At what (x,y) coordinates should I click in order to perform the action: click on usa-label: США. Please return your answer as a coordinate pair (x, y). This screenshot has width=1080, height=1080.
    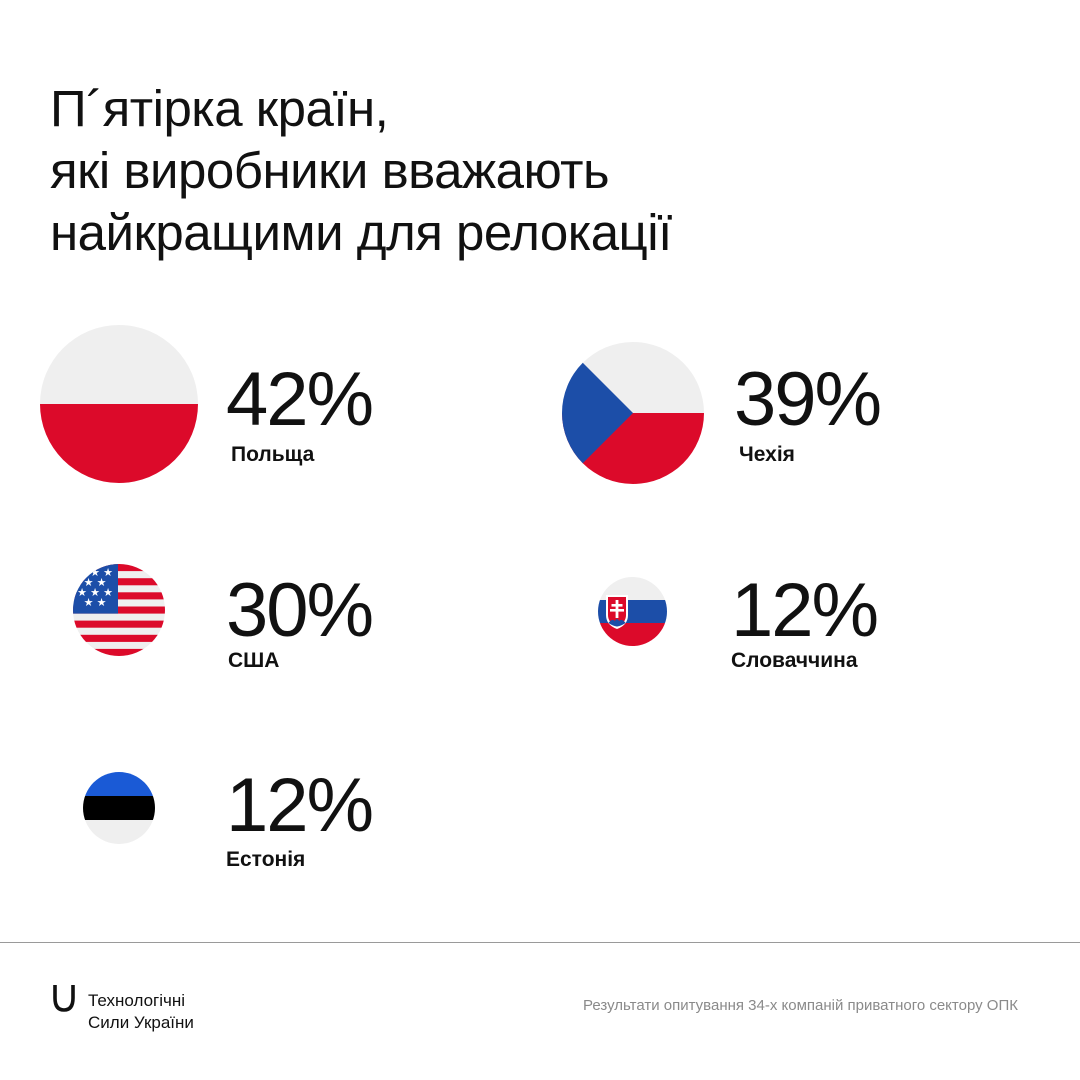
    Looking at the image, I should click on (254, 660).